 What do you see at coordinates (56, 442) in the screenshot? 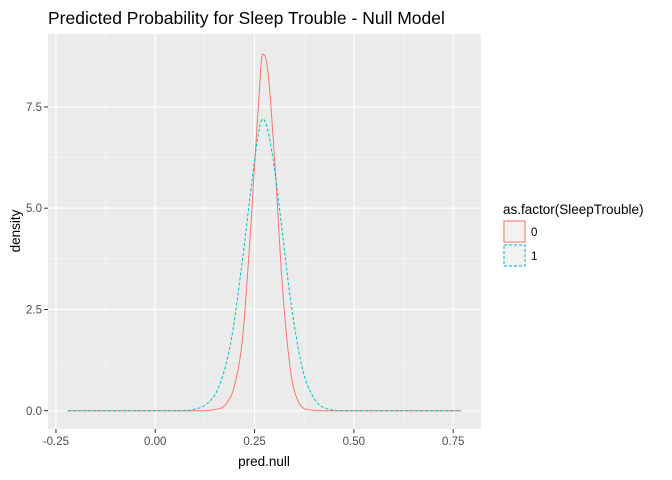
I see `x-tick-label: -0.25` at bounding box center [56, 442].